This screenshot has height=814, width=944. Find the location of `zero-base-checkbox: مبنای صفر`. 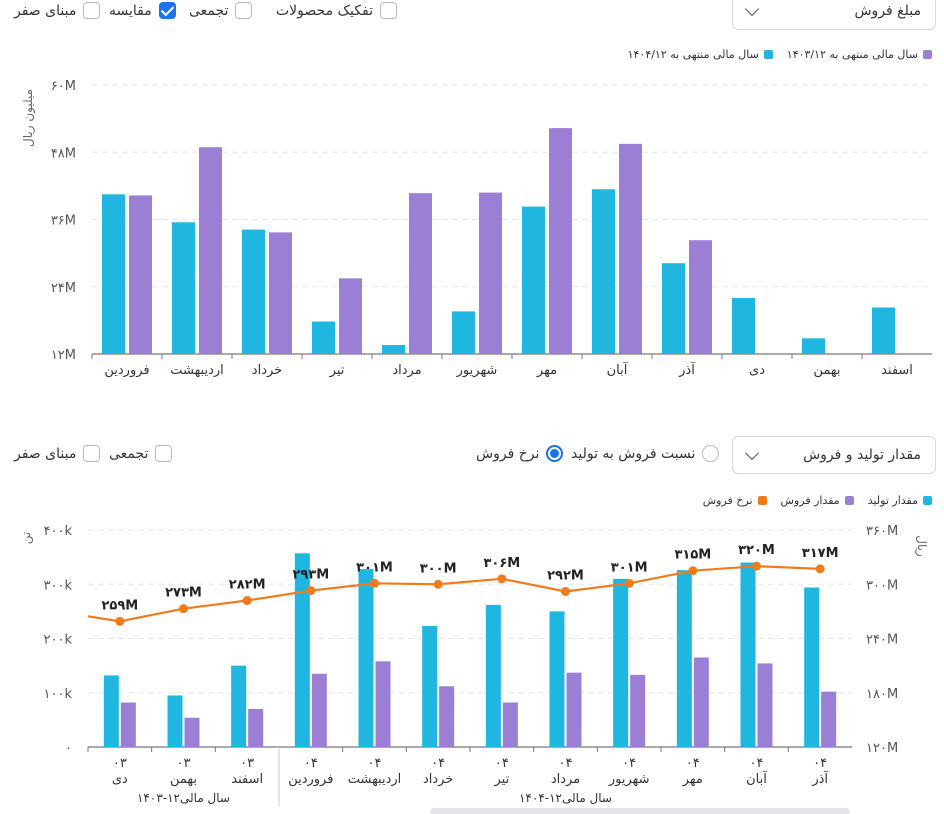

zero-base-checkbox: مبنای صفر is located at coordinates (57, 10).